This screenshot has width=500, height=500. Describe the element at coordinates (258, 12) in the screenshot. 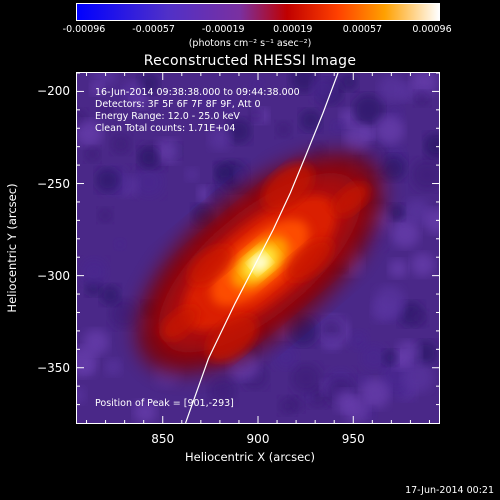

I see `colorbar` at that location.